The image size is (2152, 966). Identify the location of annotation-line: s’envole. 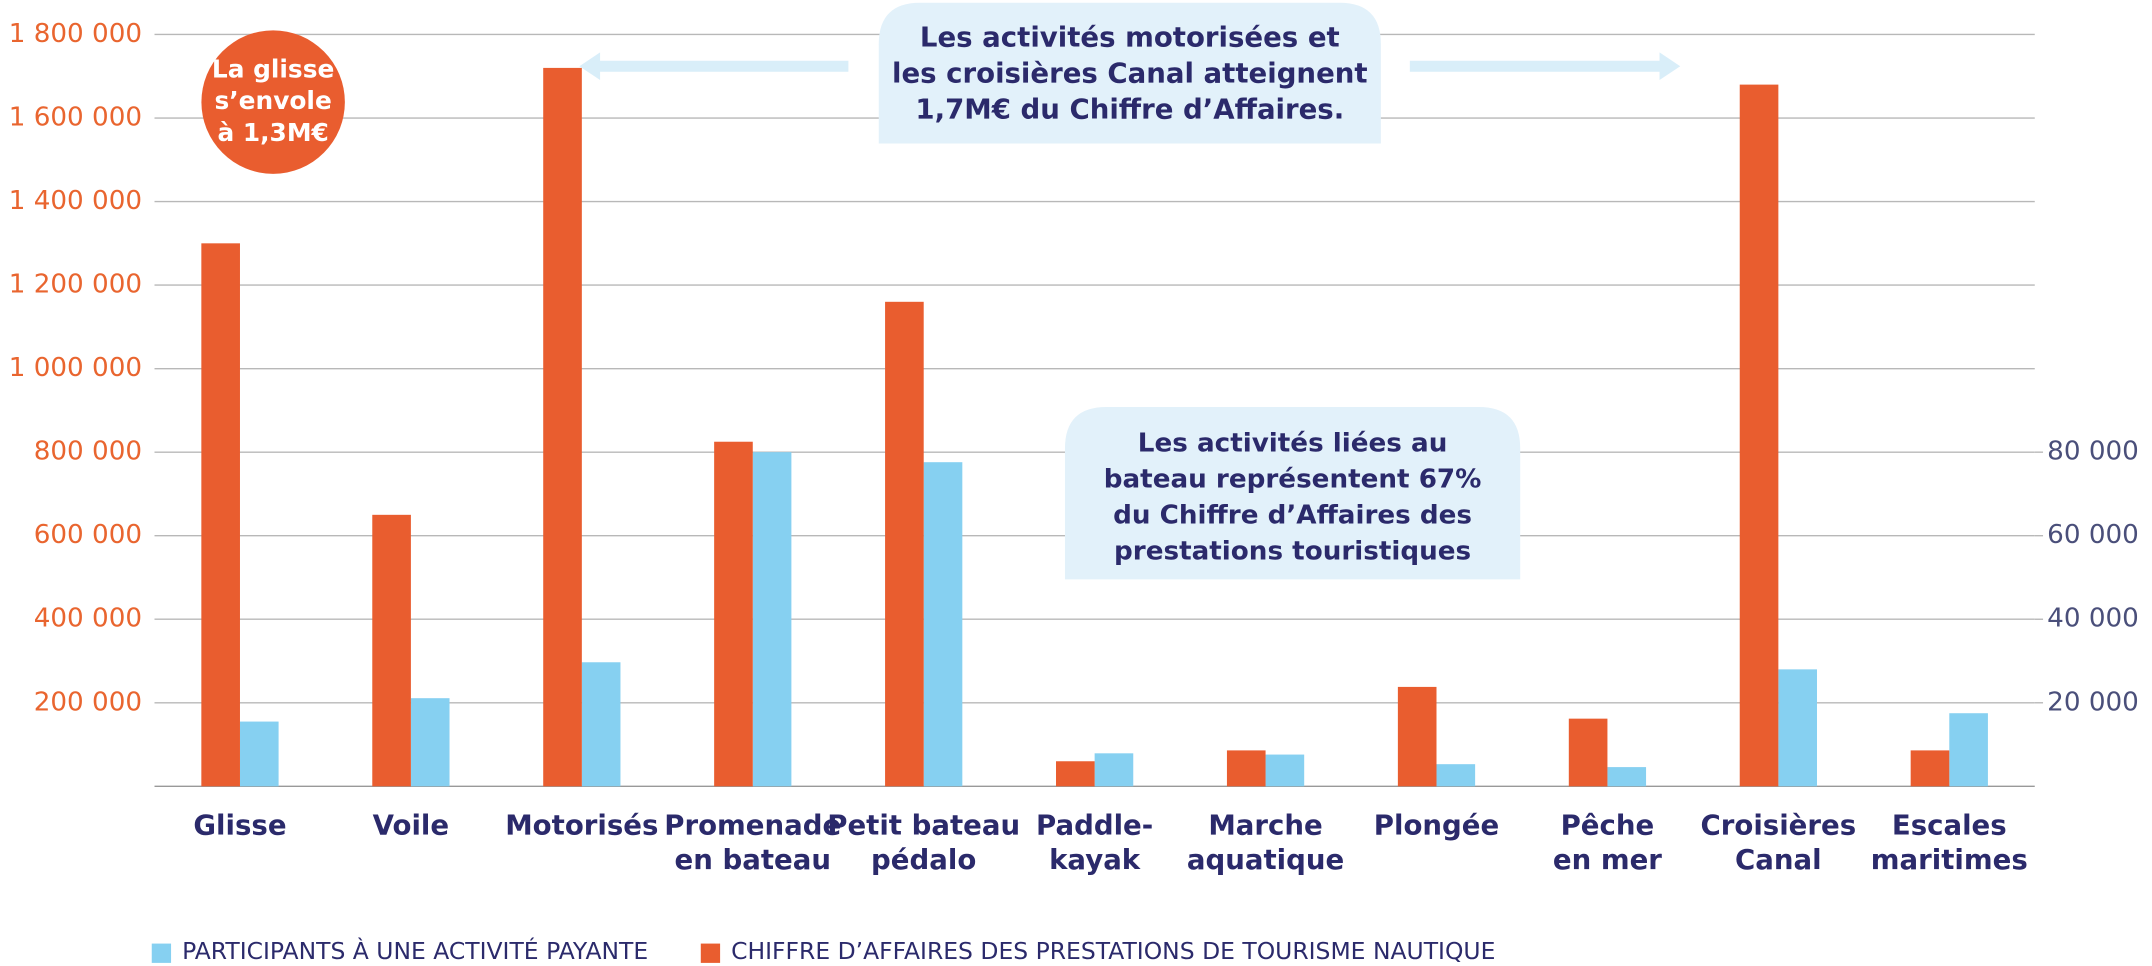
(272, 100).